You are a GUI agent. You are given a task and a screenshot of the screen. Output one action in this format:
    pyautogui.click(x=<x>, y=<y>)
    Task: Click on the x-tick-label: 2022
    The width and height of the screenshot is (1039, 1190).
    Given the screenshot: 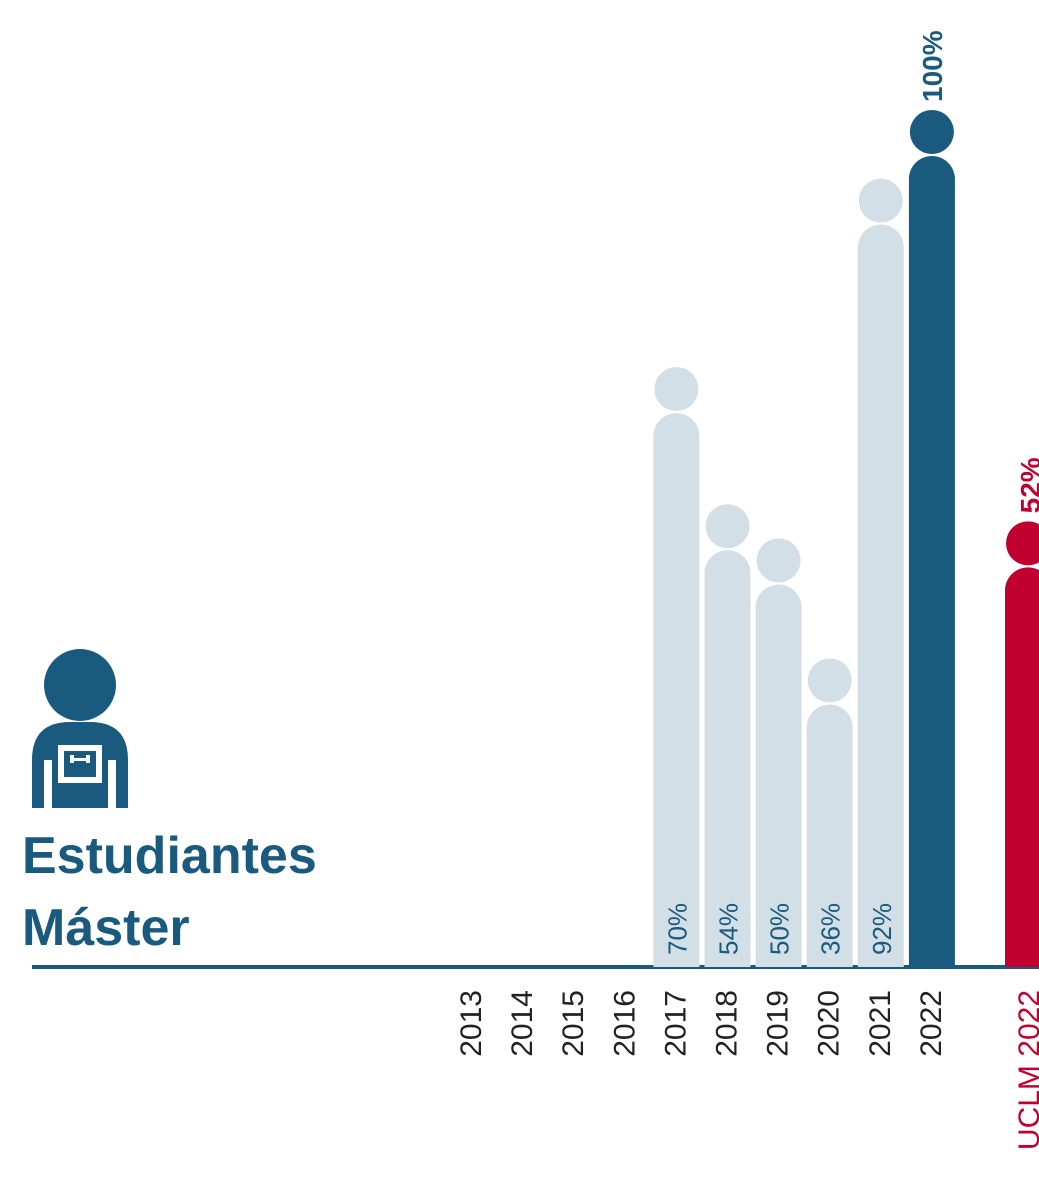 What is the action you would take?
    pyautogui.click(x=931, y=1023)
    